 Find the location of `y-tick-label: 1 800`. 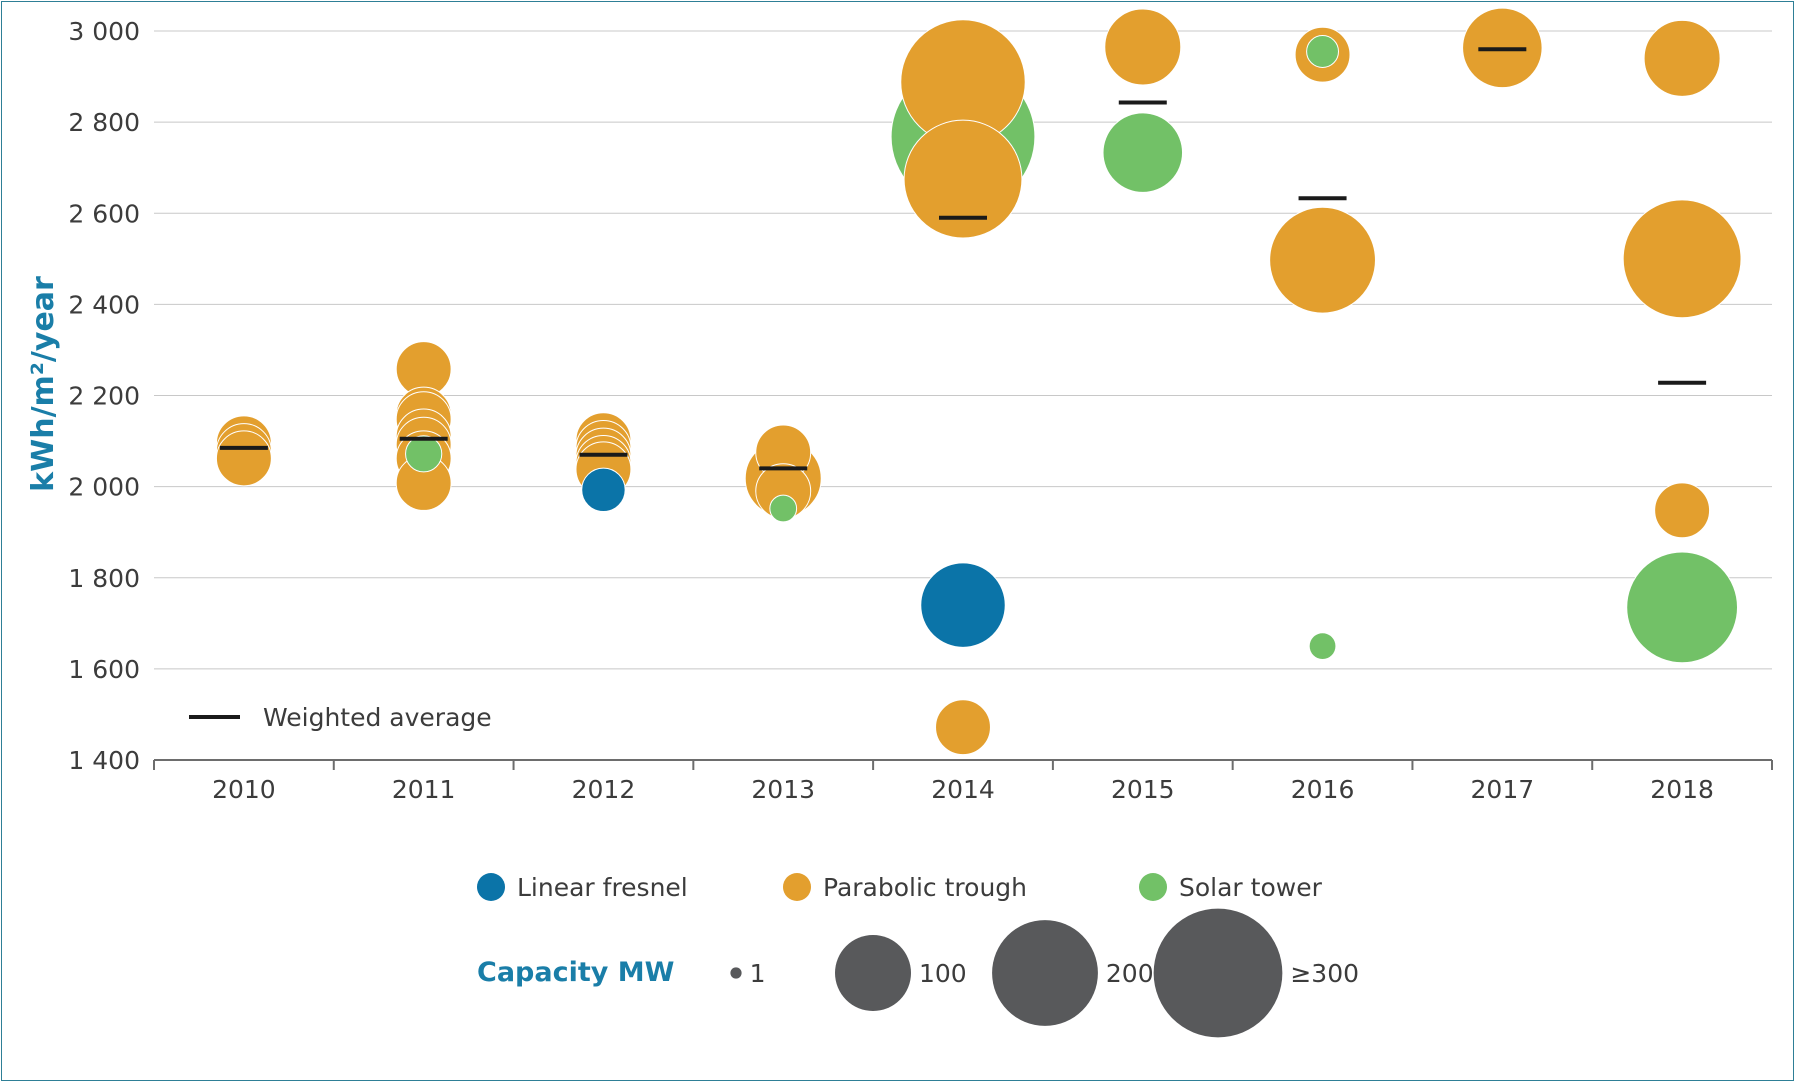

y-tick-label: 1 800 is located at coordinates (104, 578).